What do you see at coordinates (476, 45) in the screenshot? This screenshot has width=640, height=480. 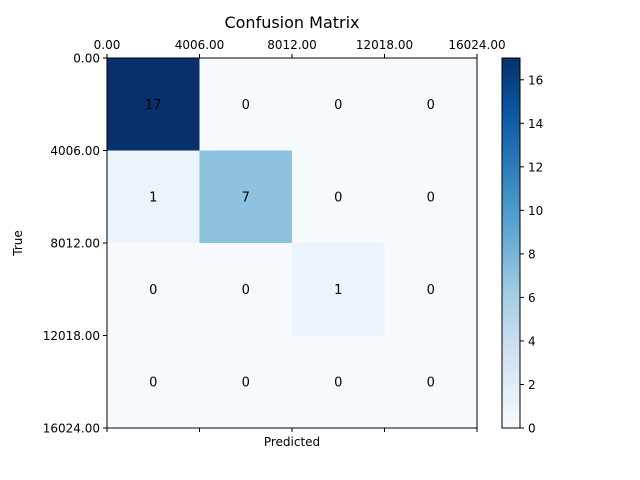 I see `x-tick-label: 16024.00` at bounding box center [476, 45].